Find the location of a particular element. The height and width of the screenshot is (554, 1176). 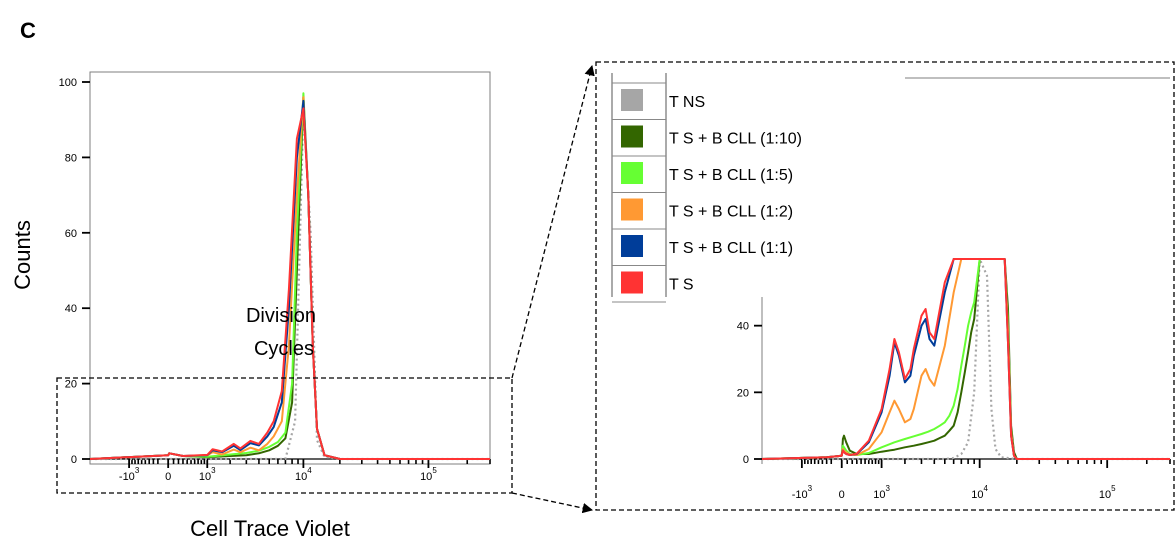

left-x-tick-label: 10⁵ is located at coordinates (428, 474).